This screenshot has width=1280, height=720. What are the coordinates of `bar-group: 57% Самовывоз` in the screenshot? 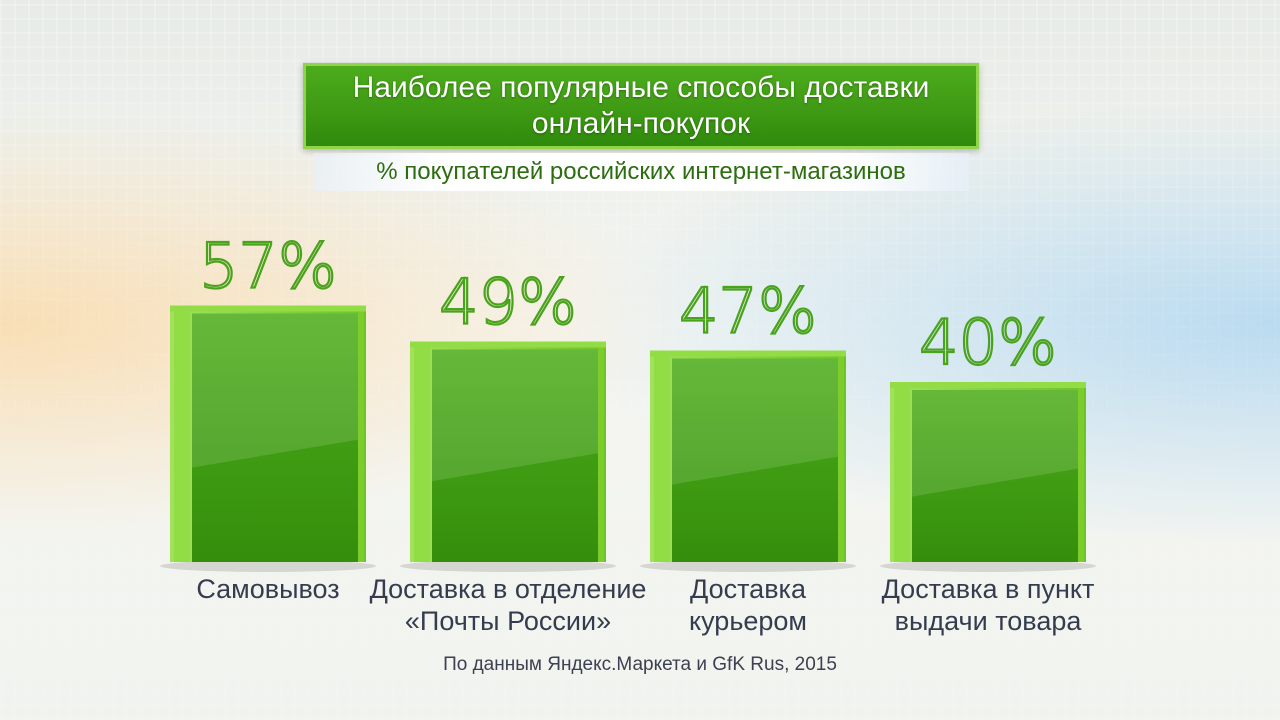 It's located at (268, 416).